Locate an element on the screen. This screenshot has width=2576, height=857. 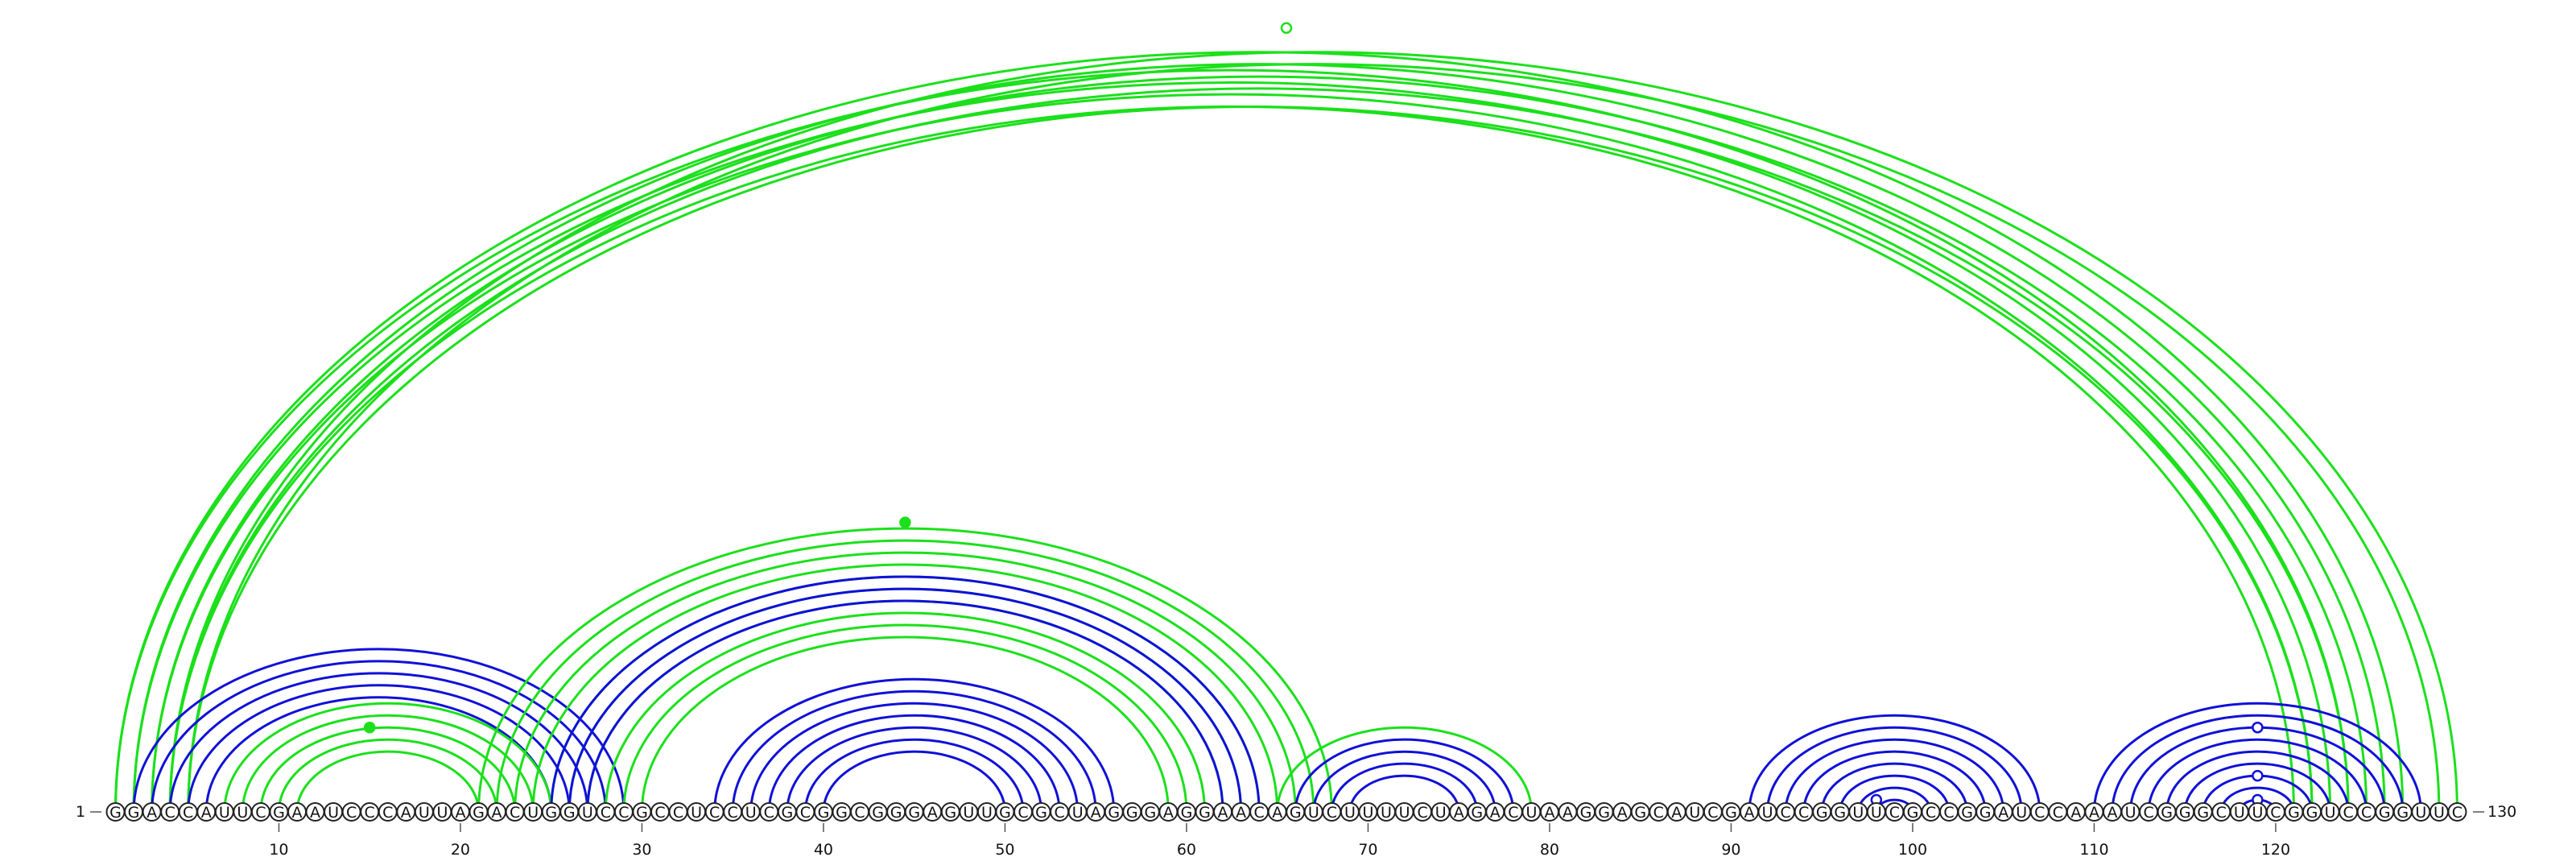
base-115: G is located at coordinates (2185, 812).